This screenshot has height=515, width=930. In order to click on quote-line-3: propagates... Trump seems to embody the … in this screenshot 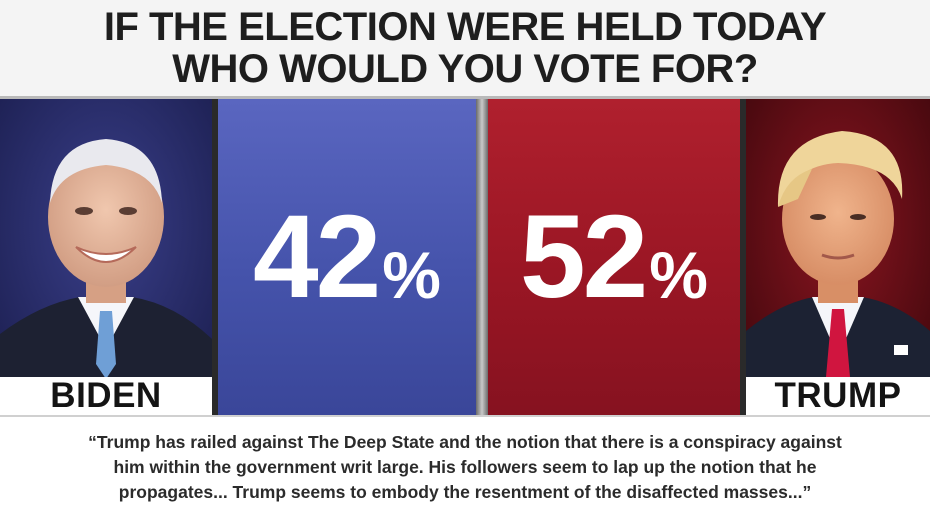, I will do `click(465, 491)`.